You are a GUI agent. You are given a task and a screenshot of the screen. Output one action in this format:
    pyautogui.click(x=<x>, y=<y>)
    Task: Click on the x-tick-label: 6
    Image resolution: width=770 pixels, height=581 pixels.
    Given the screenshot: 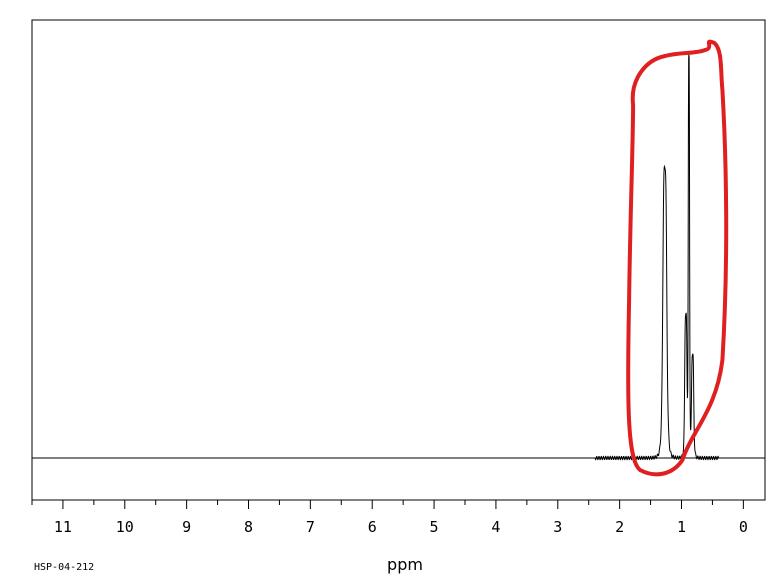 What is the action you would take?
    pyautogui.click(x=372, y=527)
    